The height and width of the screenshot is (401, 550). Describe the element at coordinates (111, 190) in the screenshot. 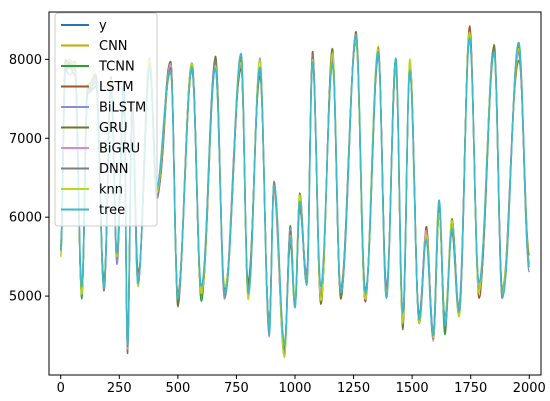

I see `legend-label: knn` at that location.